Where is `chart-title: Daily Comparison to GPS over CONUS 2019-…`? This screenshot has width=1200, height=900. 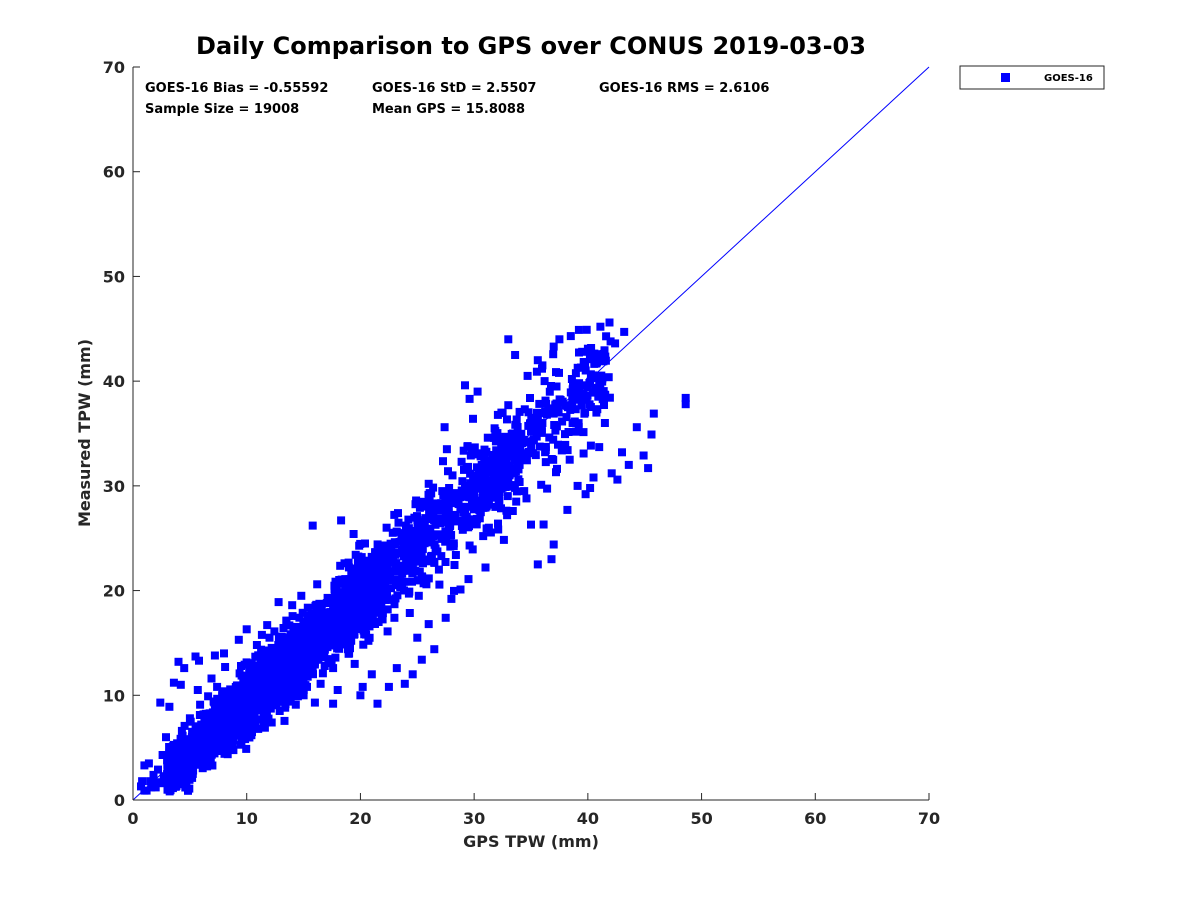 chart-title: Daily Comparison to GPS over CONUS 2019-… is located at coordinates (531, 46).